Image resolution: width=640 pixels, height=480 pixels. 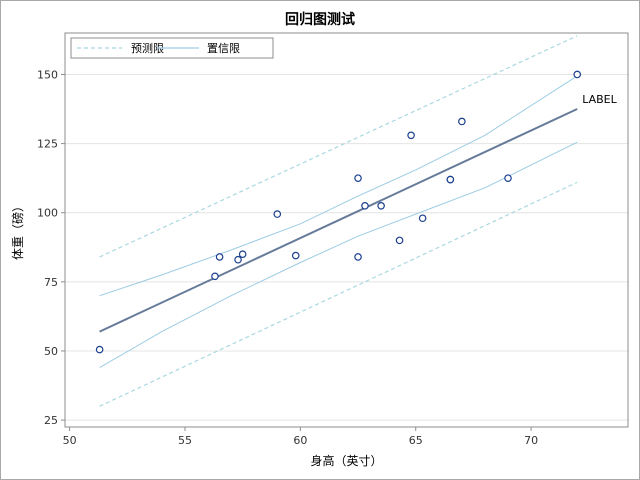 I want to click on x-axis-ticks: 50 55 60 65 70, so click(x=300, y=437).